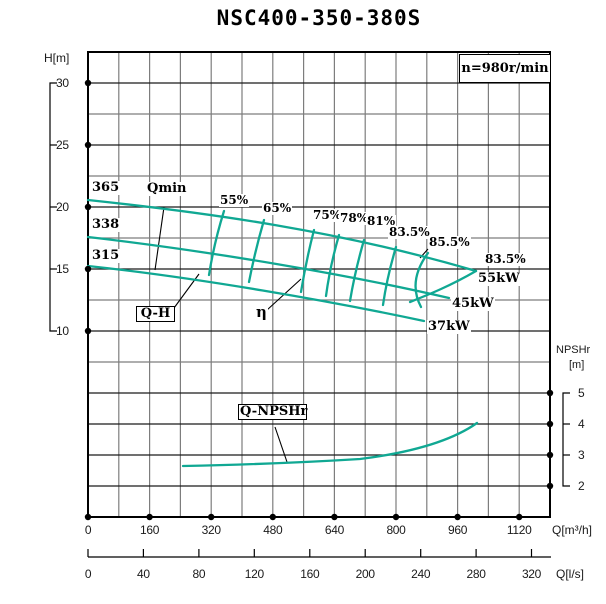 The height and width of the screenshot is (604, 606). What do you see at coordinates (330, 444) in the screenshot?
I see `npsh-curve` at bounding box center [330, 444].